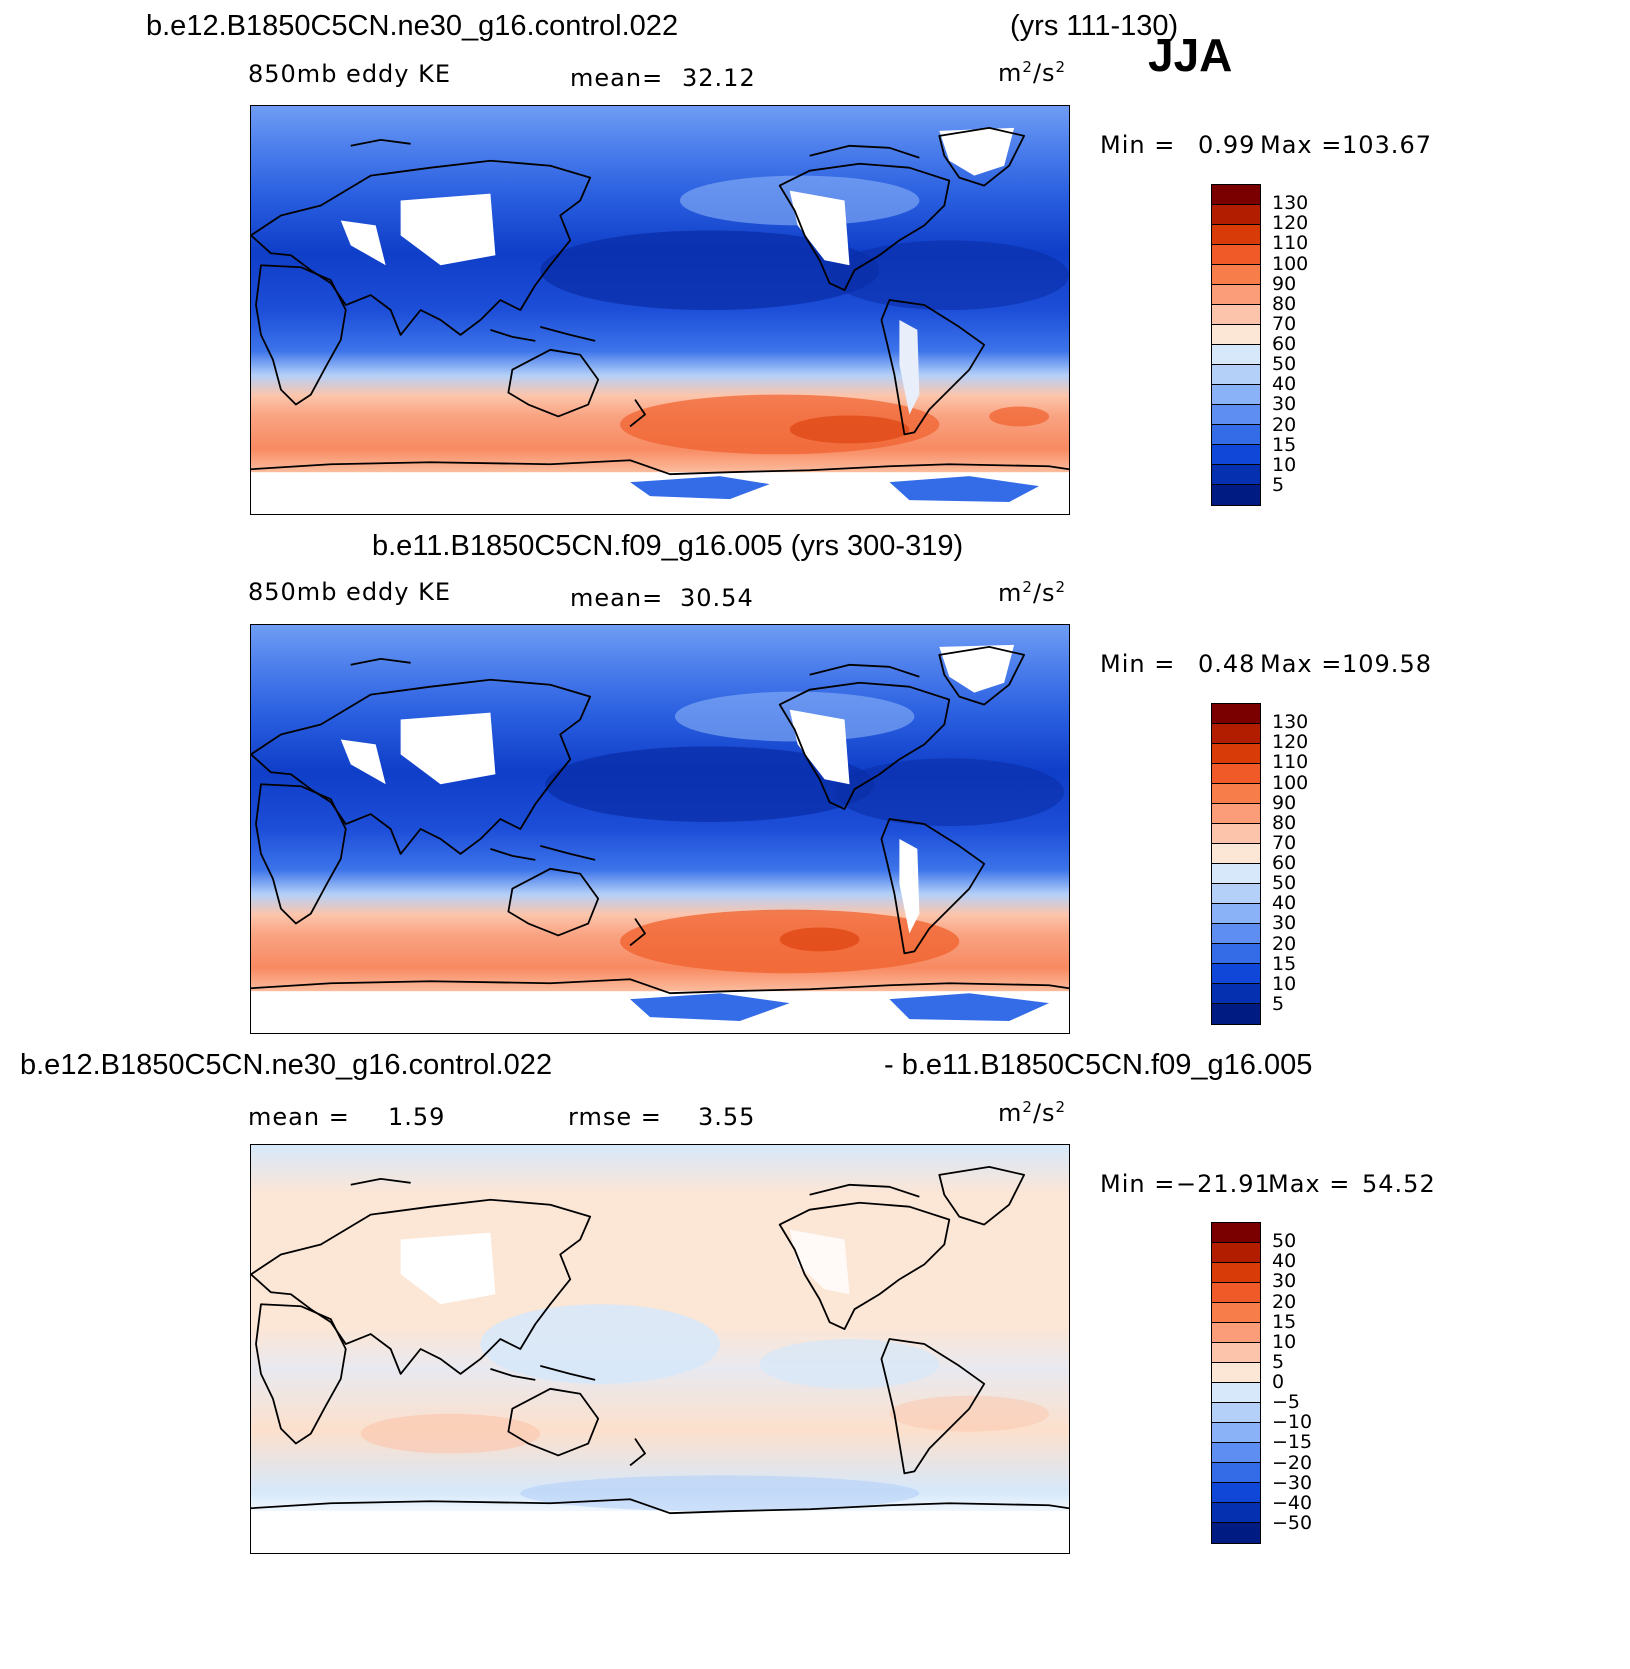 This screenshot has height=1669, width=1630. Describe the element at coordinates (717, 598) in the screenshot. I see `panel2-mean-value: 30.54` at that location.